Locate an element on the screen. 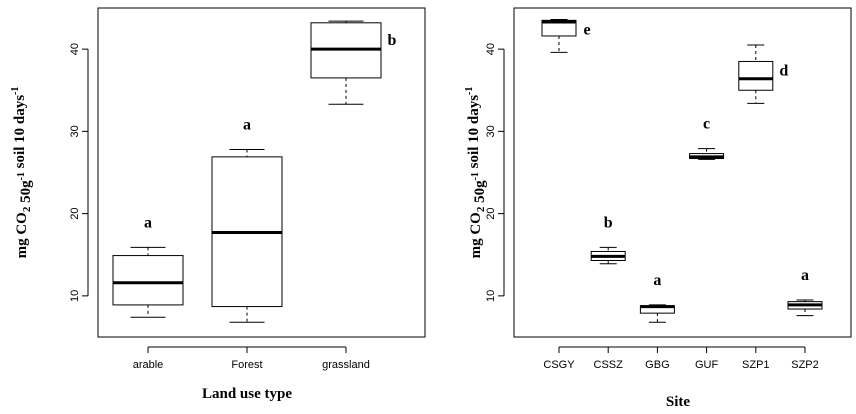 The height and width of the screenshot is (414, 856). x-tick-label: grassland is located at coordinates (346, 365).